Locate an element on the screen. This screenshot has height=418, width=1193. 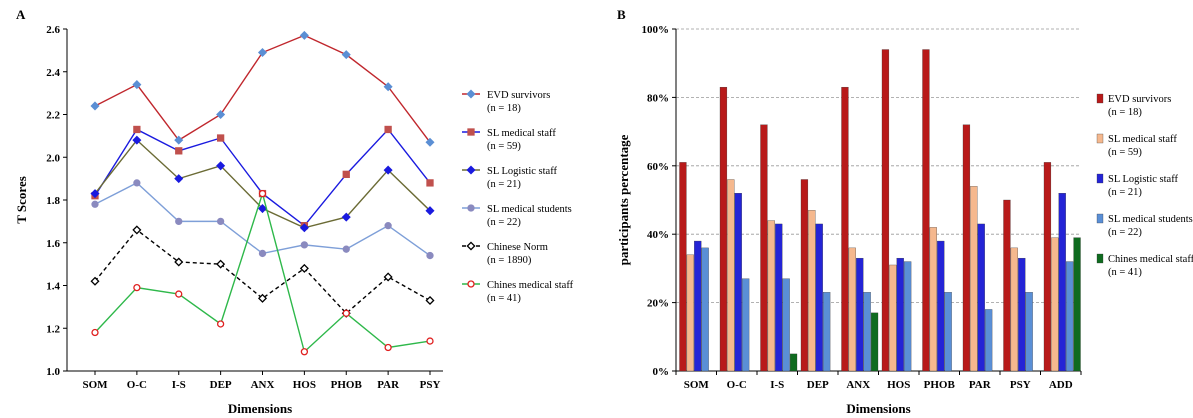
y-tick-label: 80% is located at coordinates (658, 98).